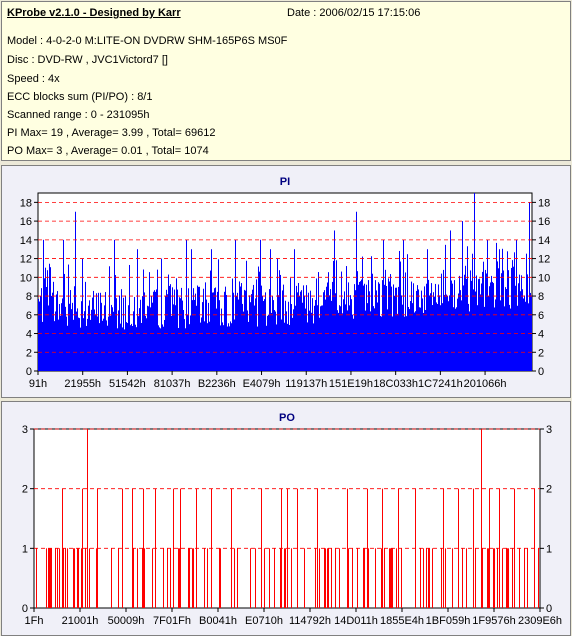  What do you see at coordinates (544, 278) in the screenshot?
I see `y-tick-label: 10` at bounding box center [544, 278].